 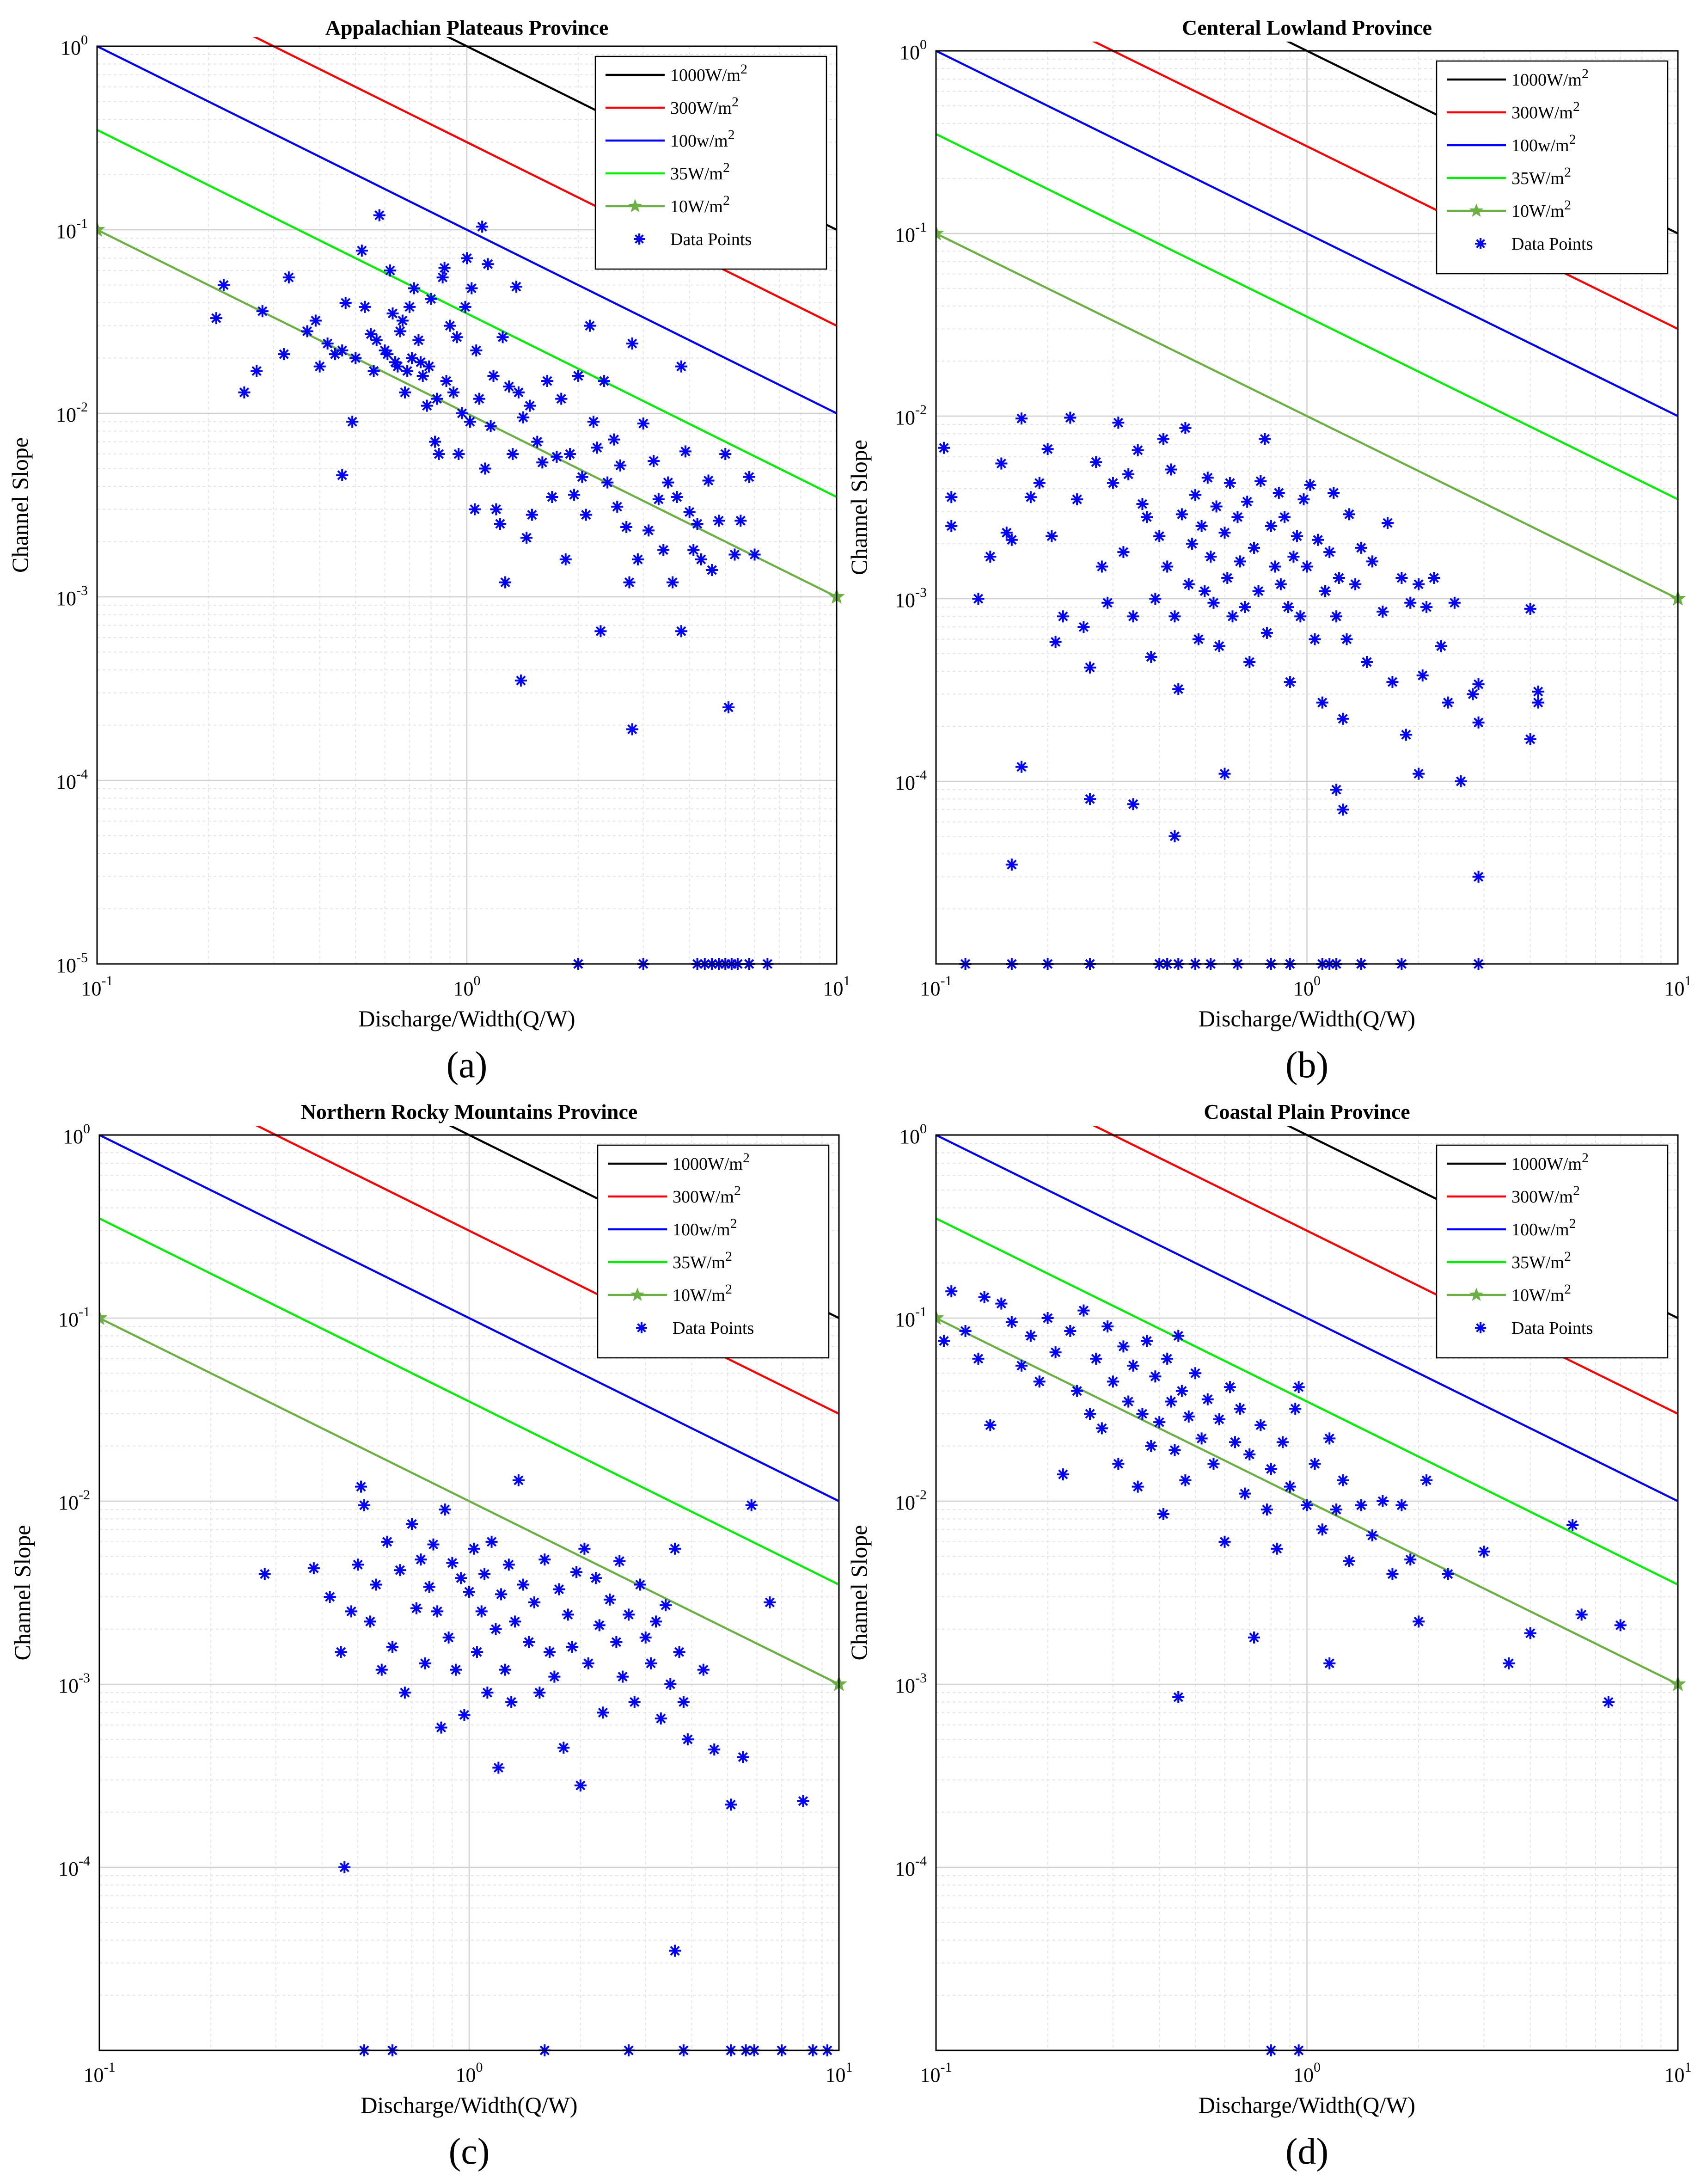 What do you see at coordinates (668, 172) in the screenshot?
I see `legend-item: 35W/m2` at bounding box center [668, 172].